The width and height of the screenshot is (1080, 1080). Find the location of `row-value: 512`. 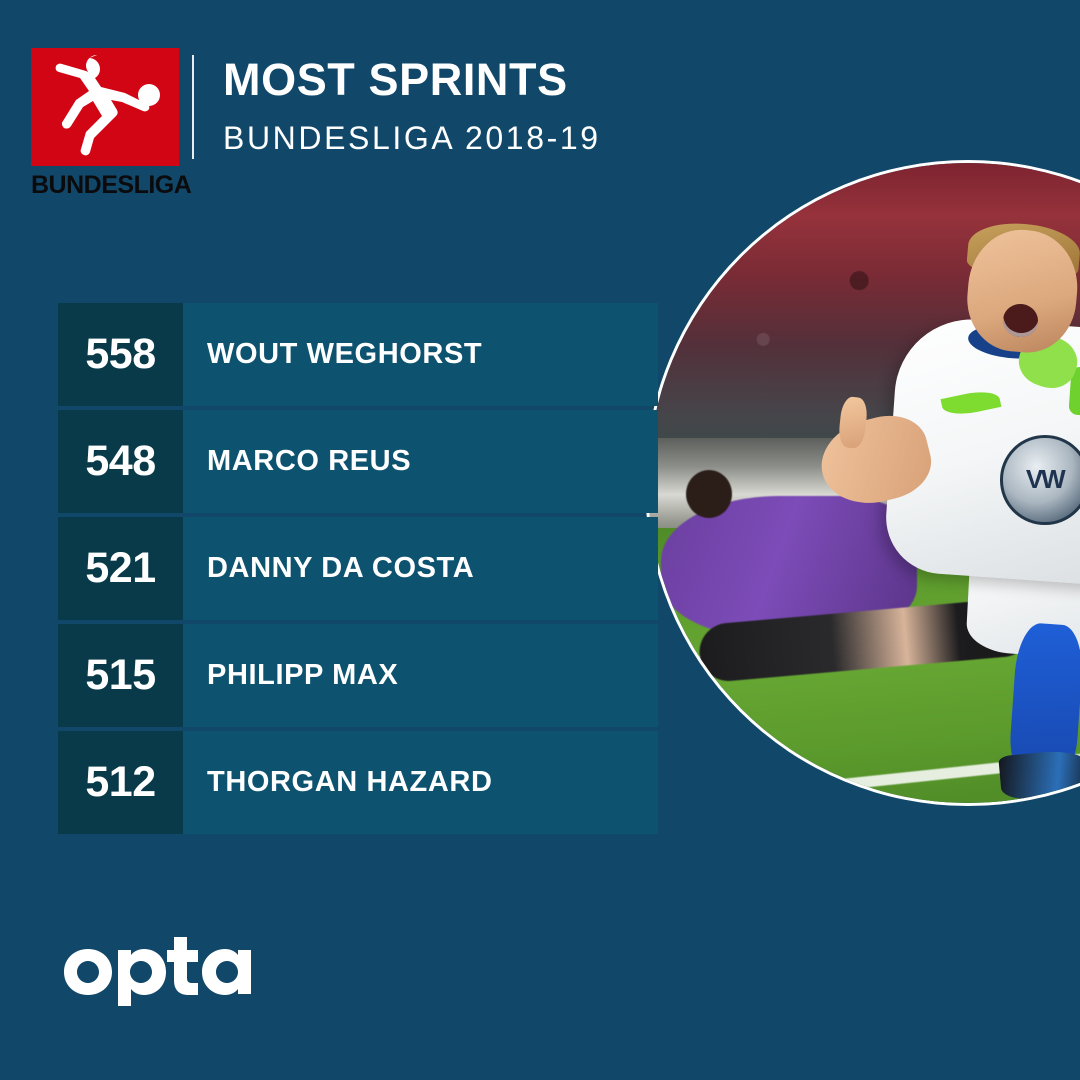

row-value: 512 is located at coordinates (120, 782).